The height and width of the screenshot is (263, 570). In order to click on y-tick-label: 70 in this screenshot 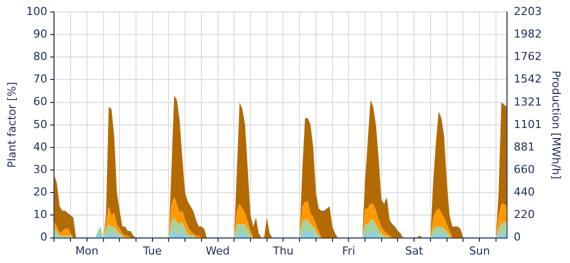, I will do `click(40, 79)`.